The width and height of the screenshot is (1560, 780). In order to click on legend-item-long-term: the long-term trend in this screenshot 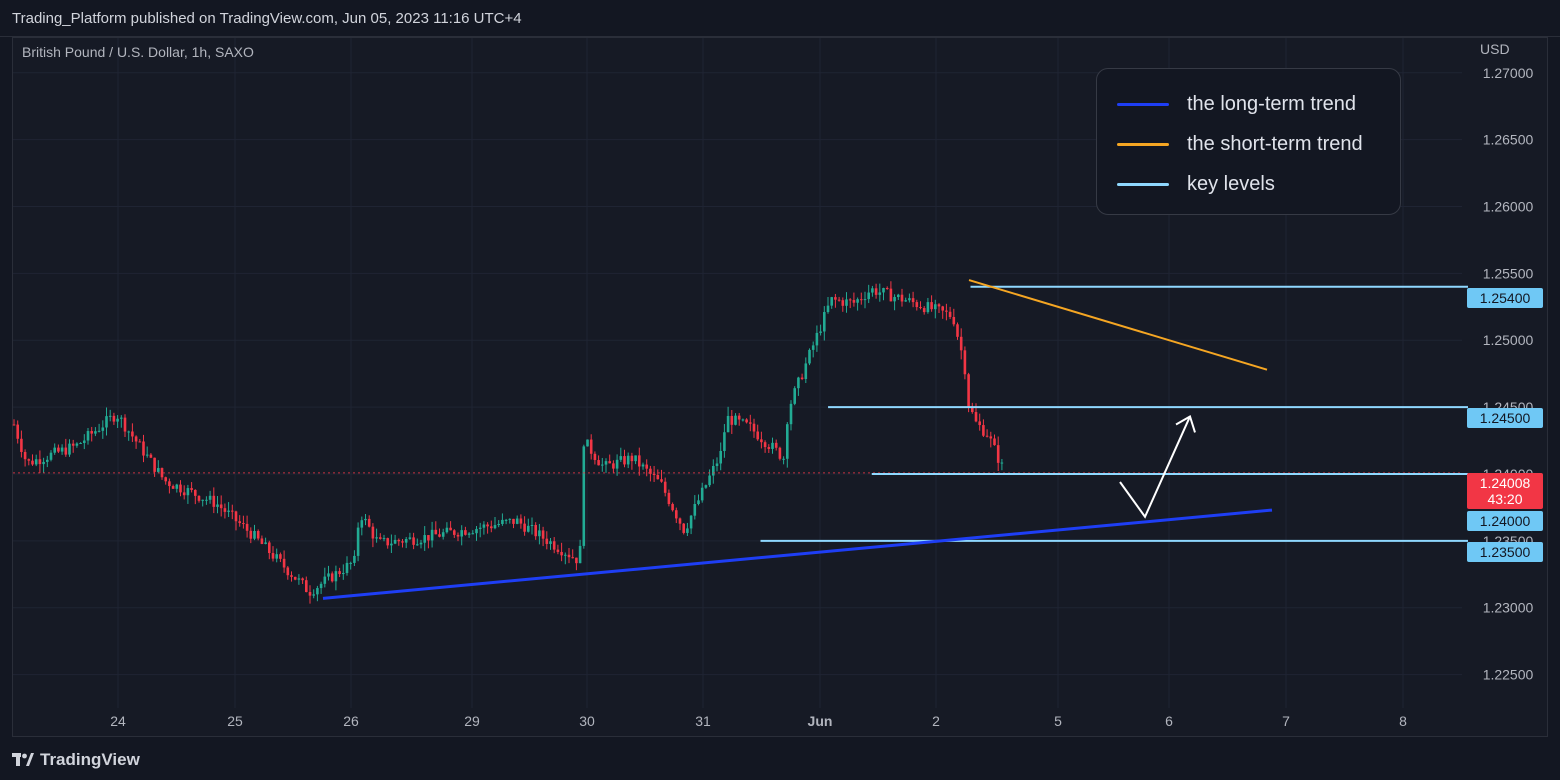, I will do `click(1236, 104)`.